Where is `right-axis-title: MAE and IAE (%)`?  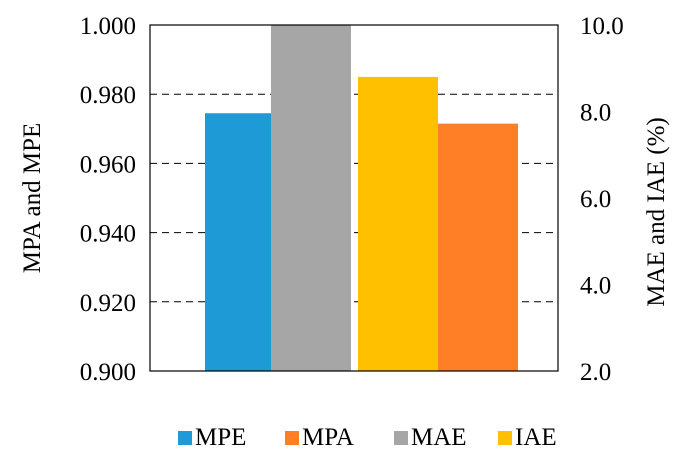 right-axis-title: MAE and IAE (%) is located at coordinates (656, 212).